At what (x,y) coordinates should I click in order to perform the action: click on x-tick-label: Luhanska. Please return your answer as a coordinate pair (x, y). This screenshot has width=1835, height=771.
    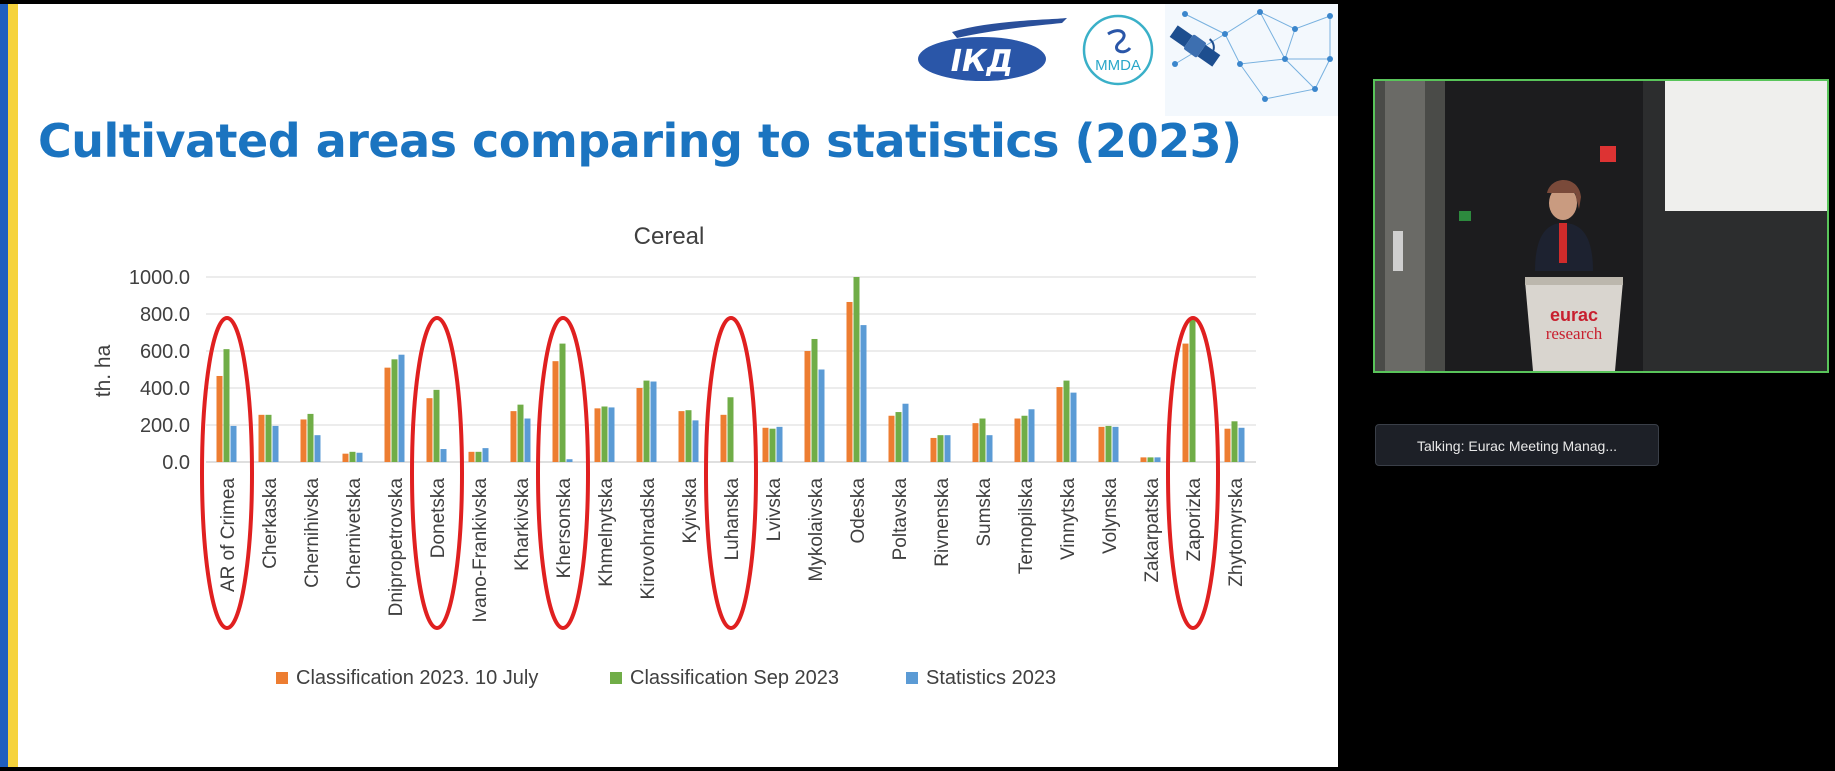
    Looking at the image, I should click on (732, 519).